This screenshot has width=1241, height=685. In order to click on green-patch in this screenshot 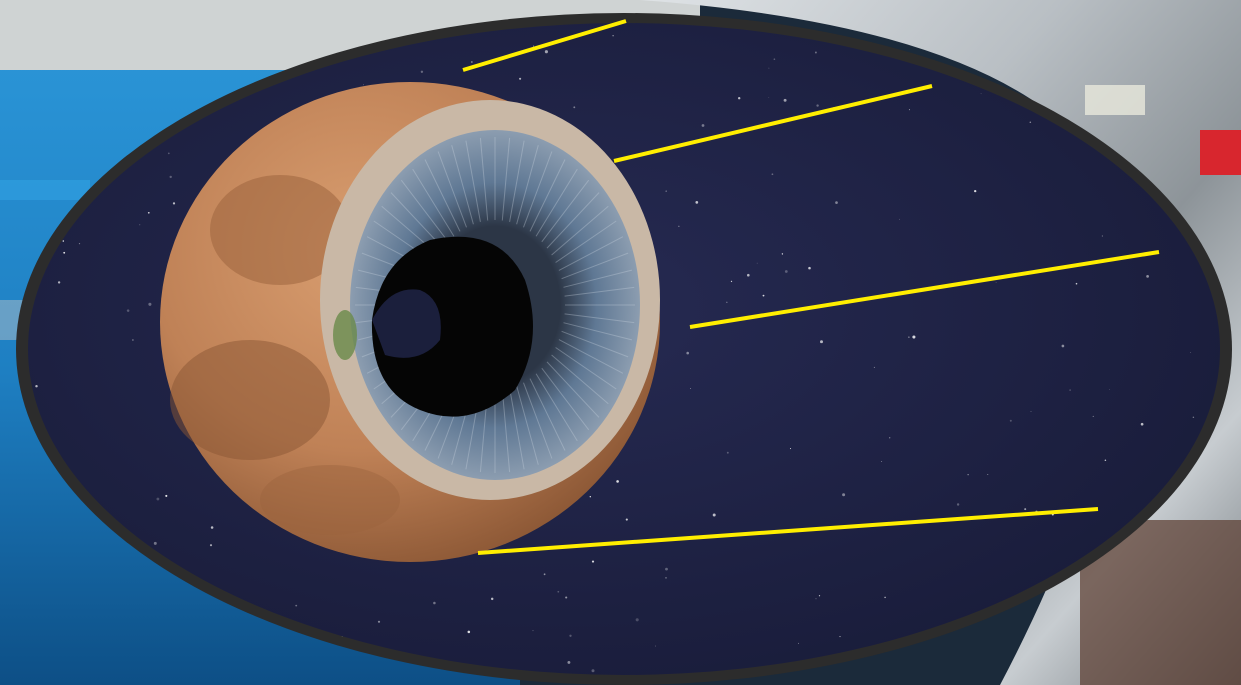, I will do `click(345, 335)`.